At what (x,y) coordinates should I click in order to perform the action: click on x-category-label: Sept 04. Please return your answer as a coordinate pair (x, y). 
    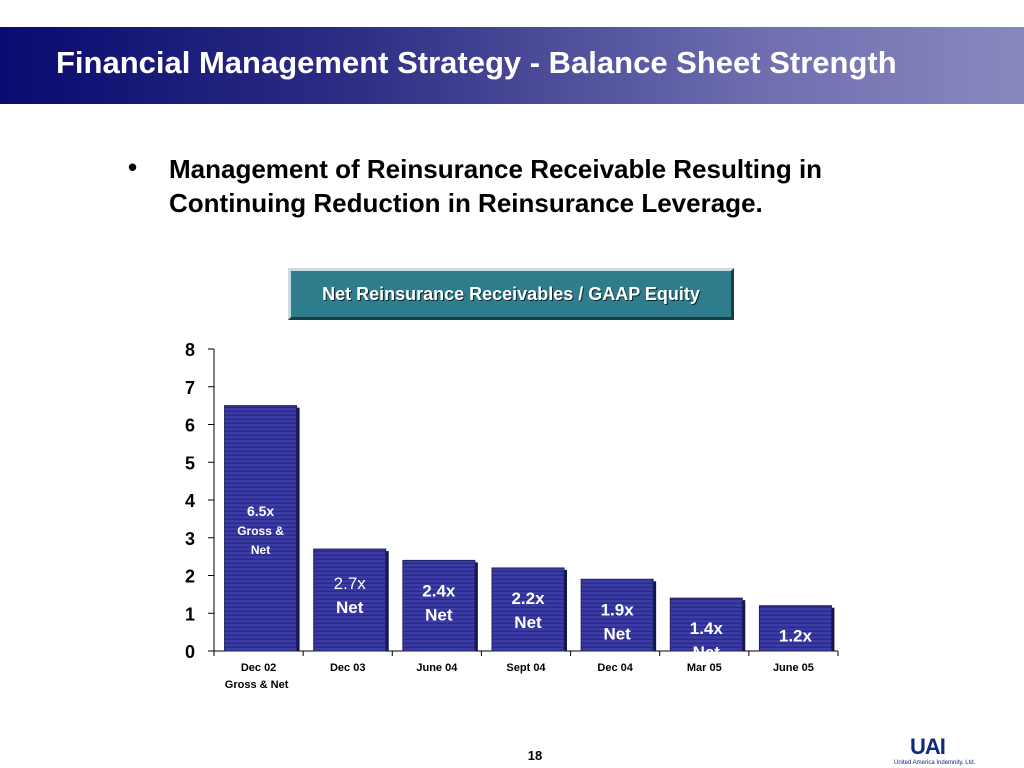
    Looking at the image, I should click on (526, 668).